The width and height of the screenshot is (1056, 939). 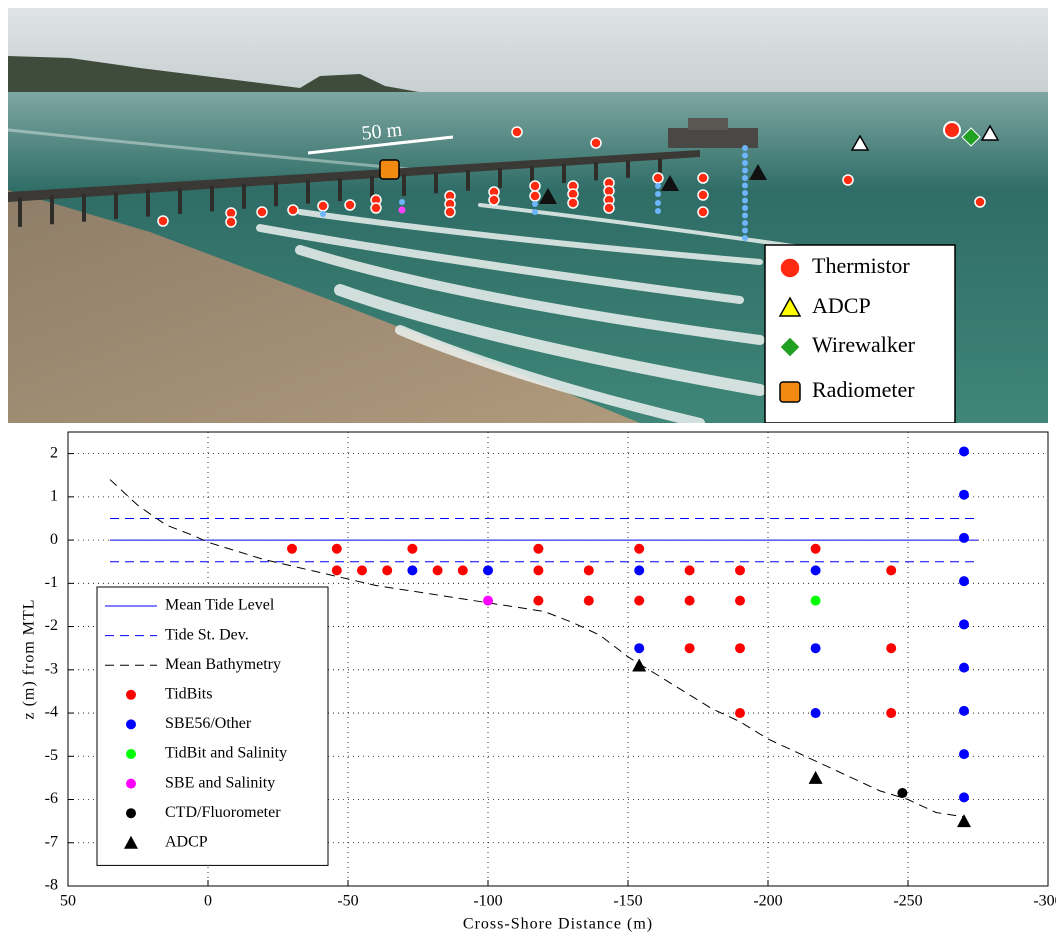 I want to click on scale-label: 50 m, so click(x=382, y=131).